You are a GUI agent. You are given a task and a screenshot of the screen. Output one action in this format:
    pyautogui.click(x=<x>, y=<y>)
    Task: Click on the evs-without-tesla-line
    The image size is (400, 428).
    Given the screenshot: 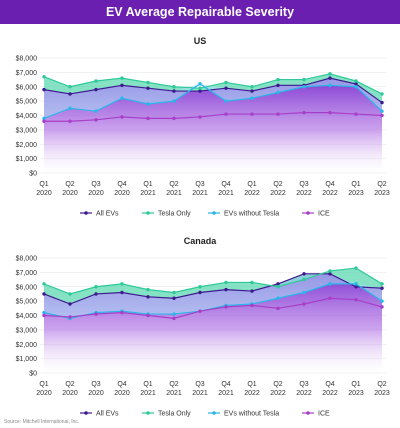 What is the action you would take?
    pyautogui.click(x=213, y=101)
    